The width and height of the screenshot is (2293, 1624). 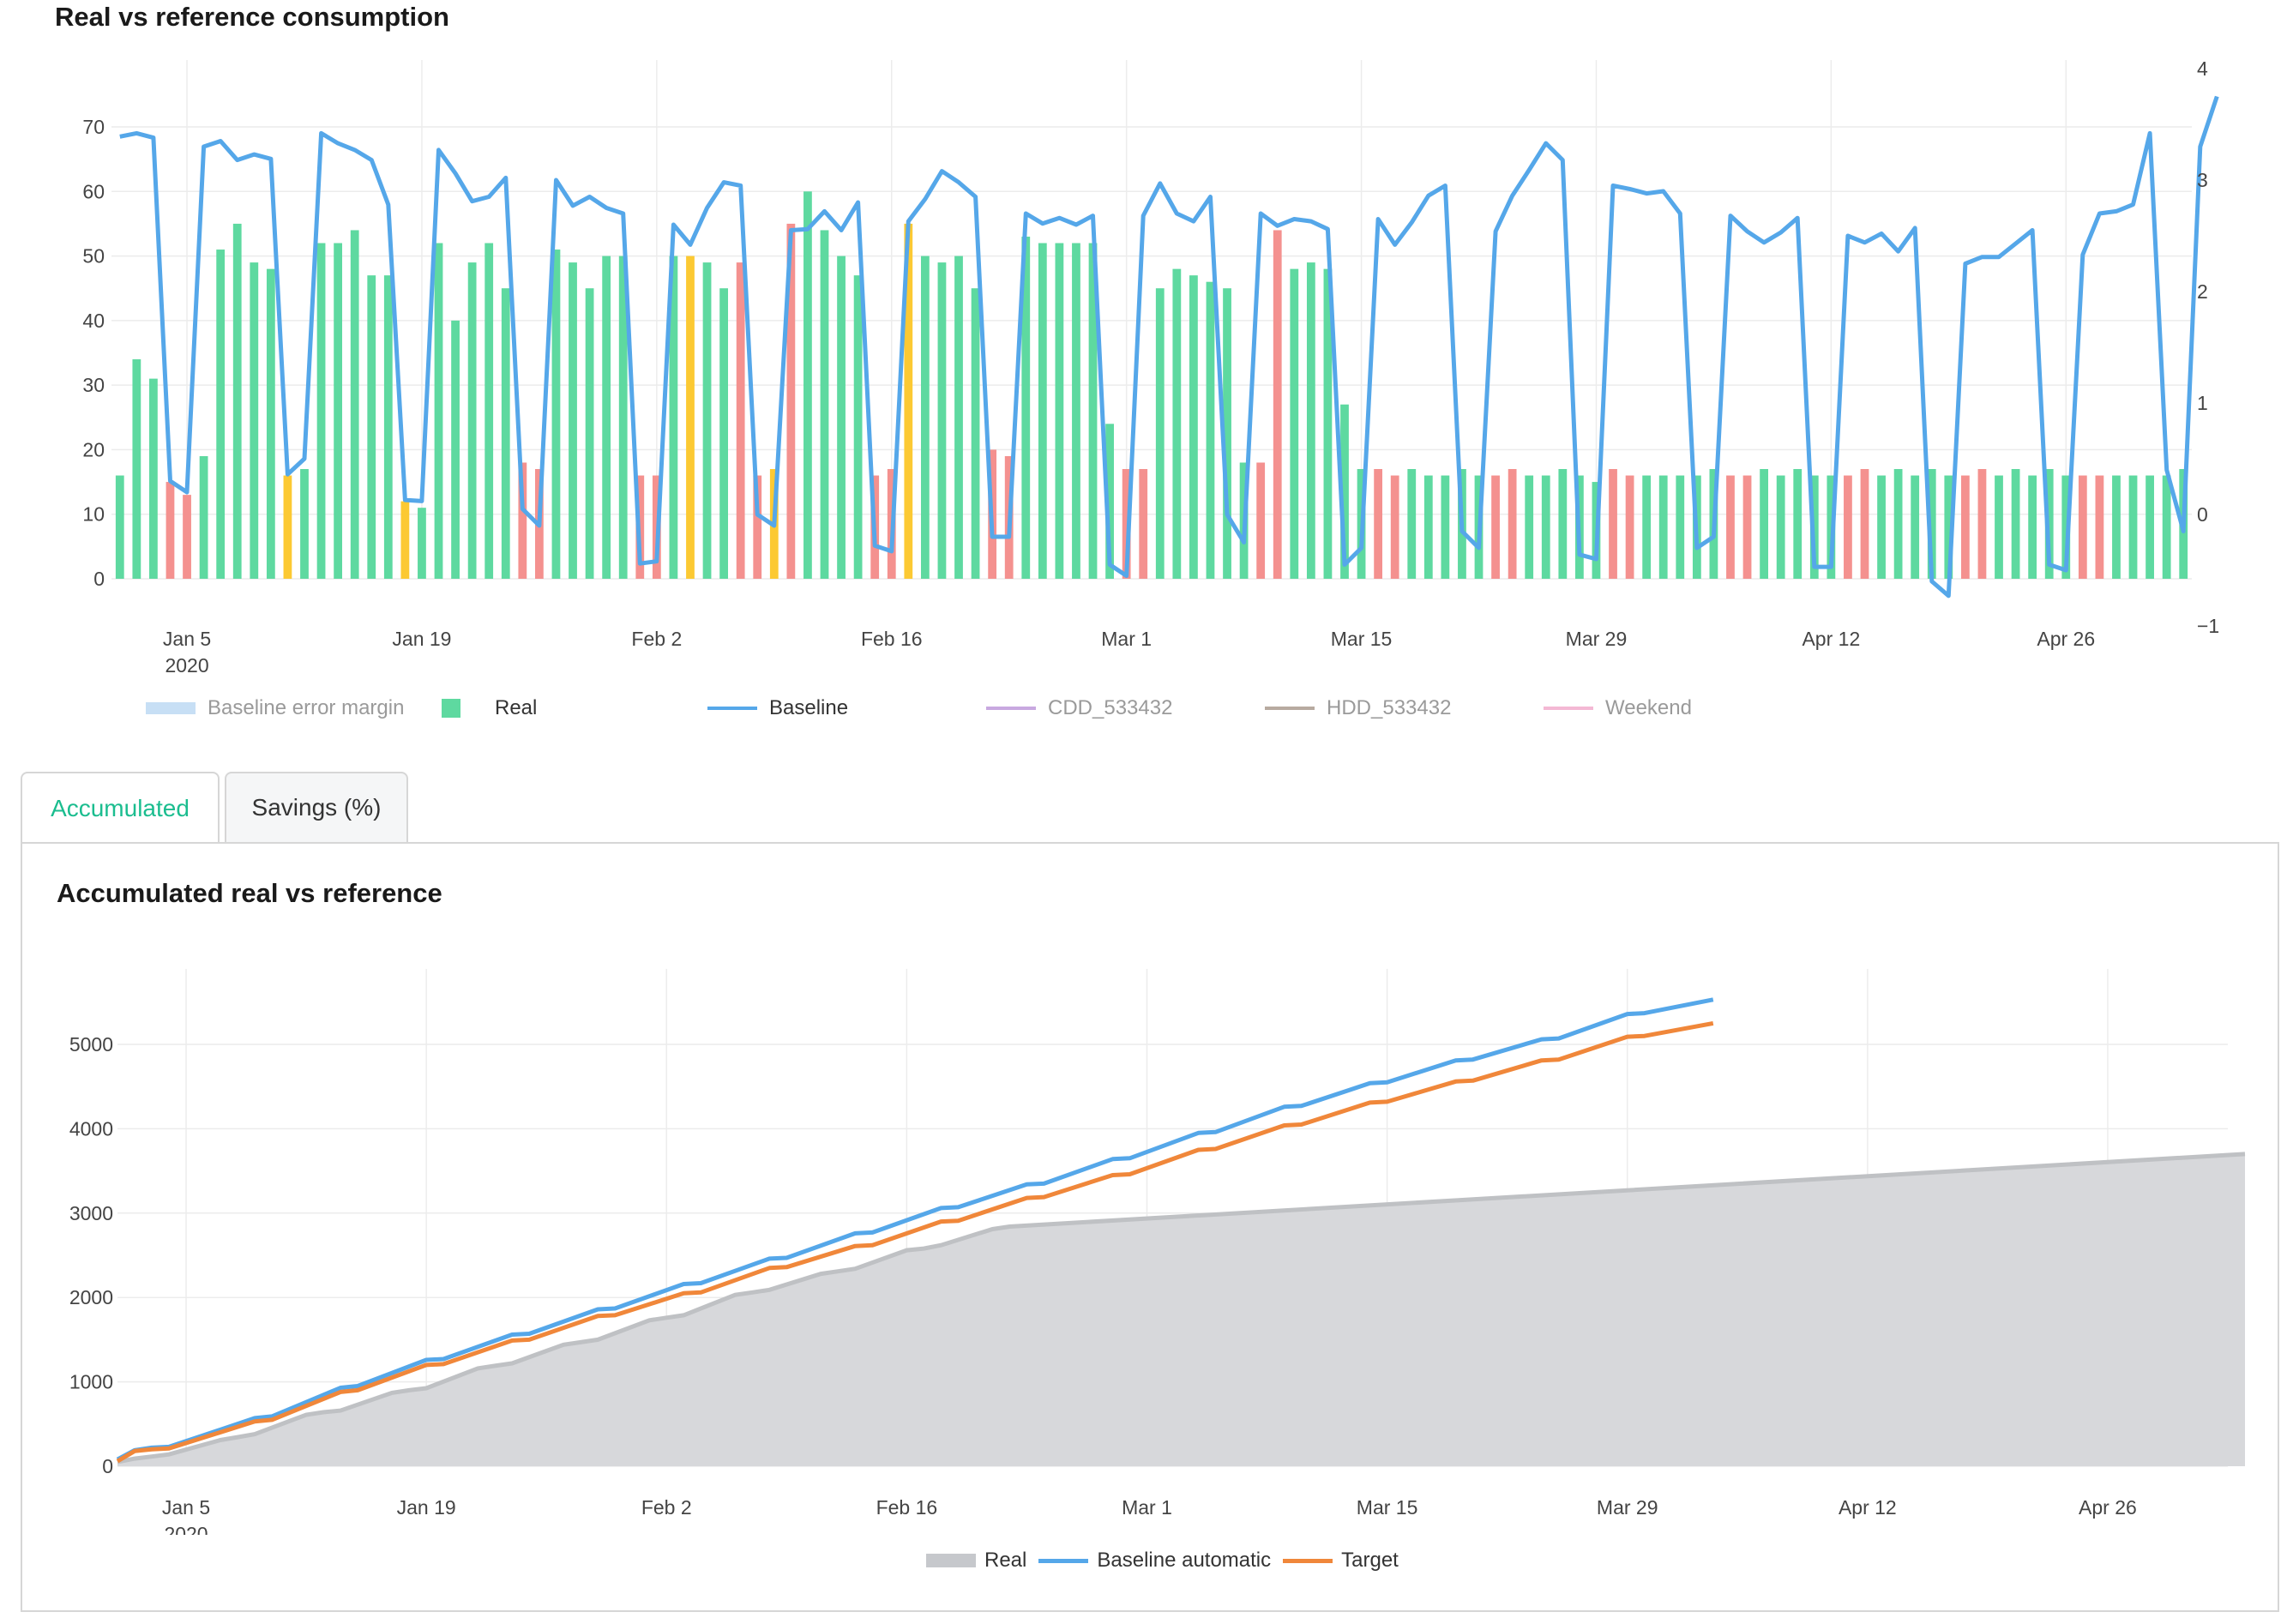 I want to click on legend-item-target: Target, so click(x=1341, y=1561).